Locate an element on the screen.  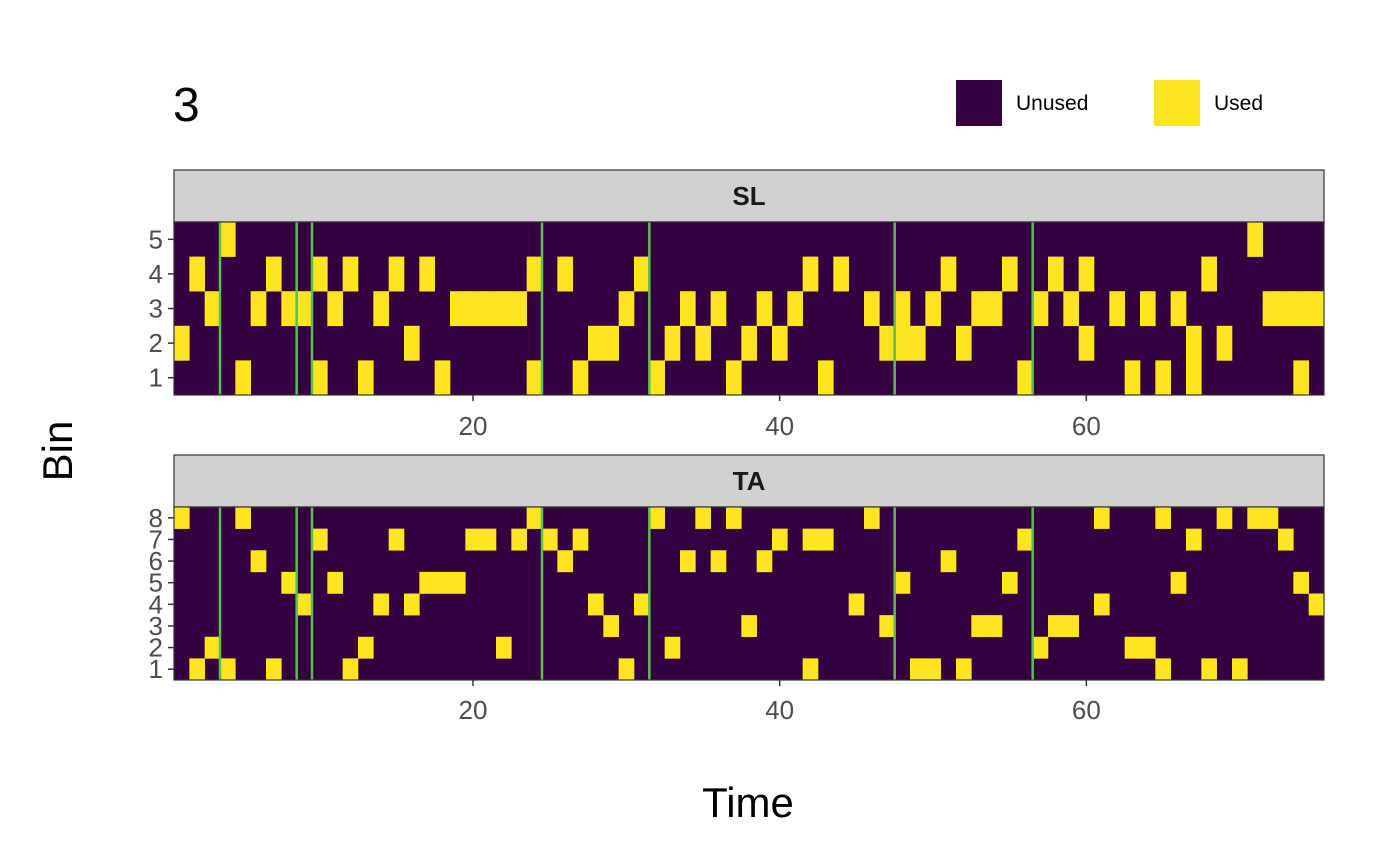
y-tick-label: 3 is located at coordinates (156, 626).